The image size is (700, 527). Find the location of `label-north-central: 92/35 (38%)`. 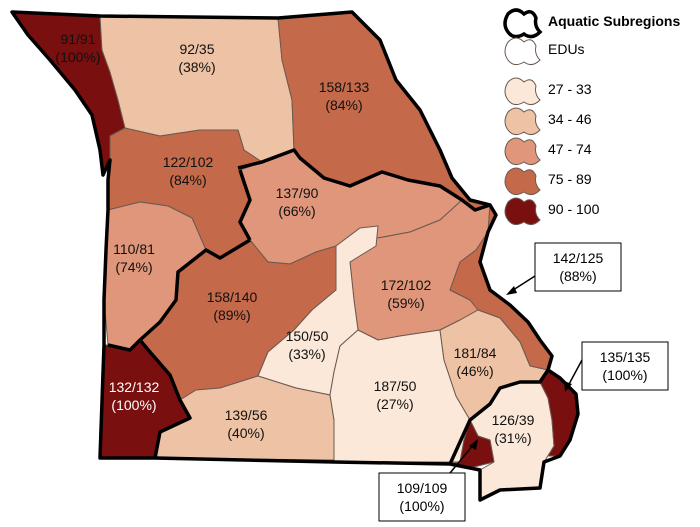

label-north-central: 92/35 (38%) is located at coordinates (196, 58).